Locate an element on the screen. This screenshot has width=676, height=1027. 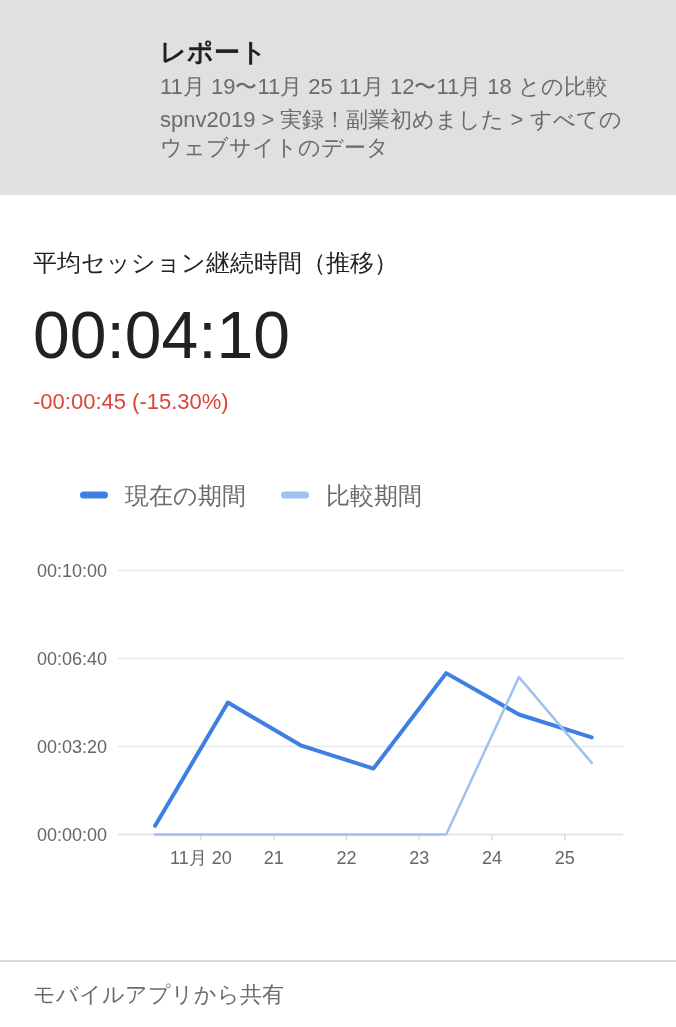
x-tick-label: 11月 20 is located at coordinates (201, 858).